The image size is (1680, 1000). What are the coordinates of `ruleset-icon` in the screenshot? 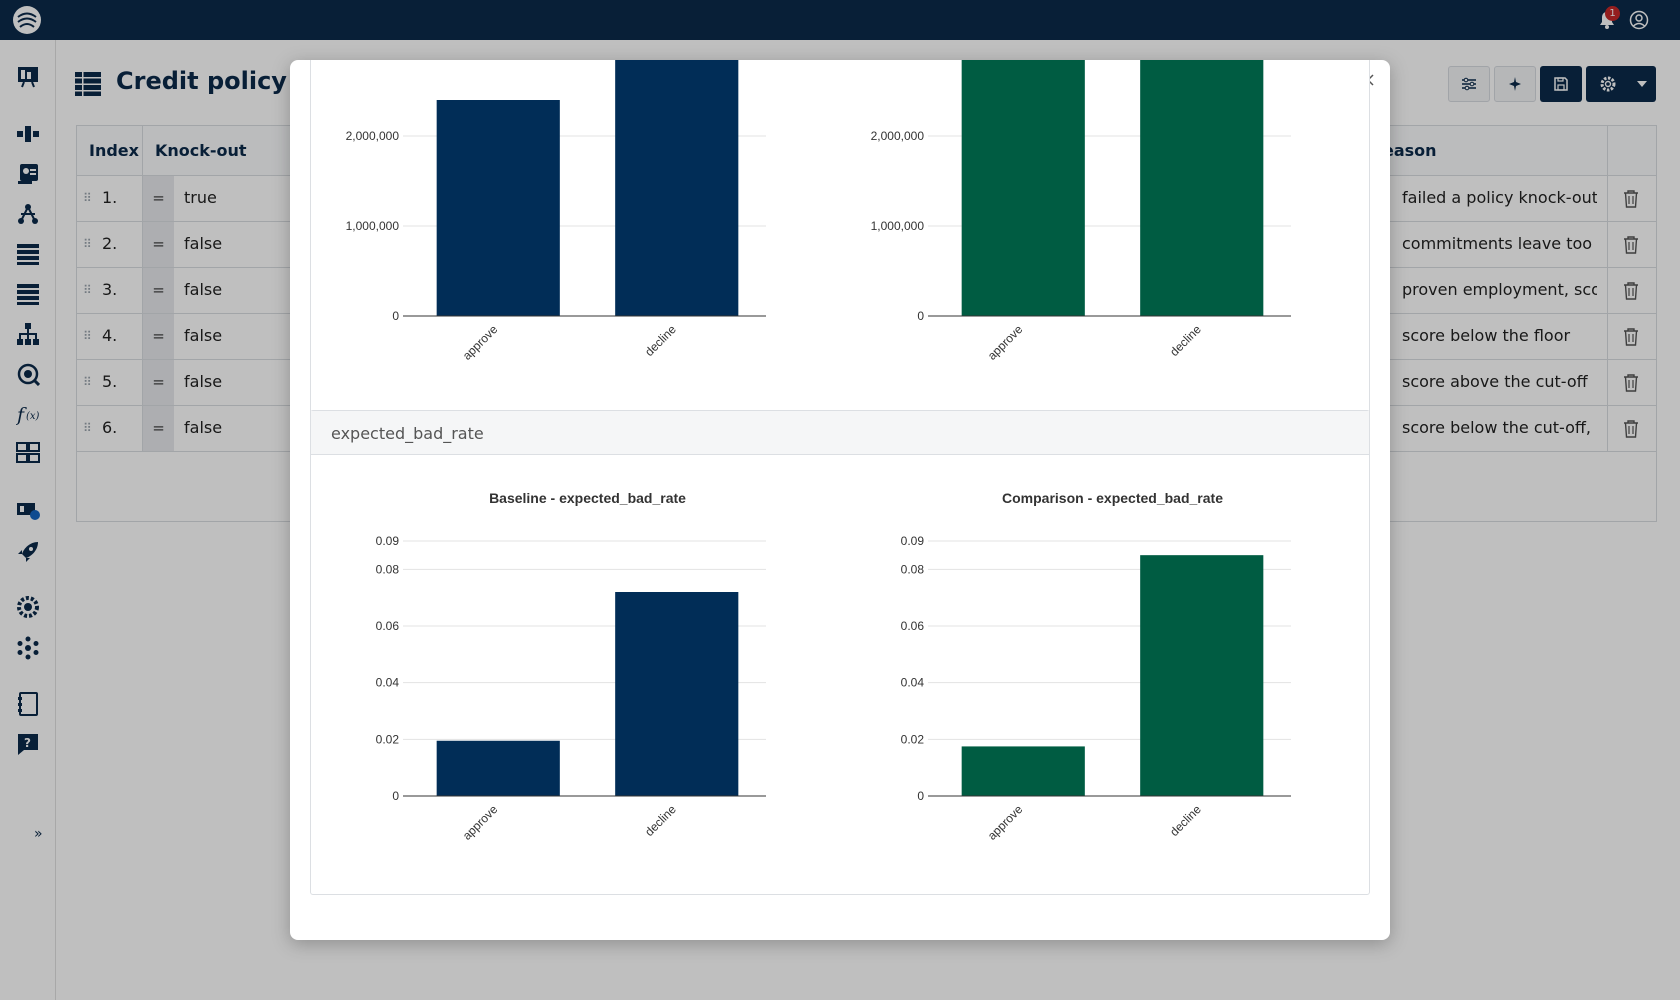 It's located at (28, 294).